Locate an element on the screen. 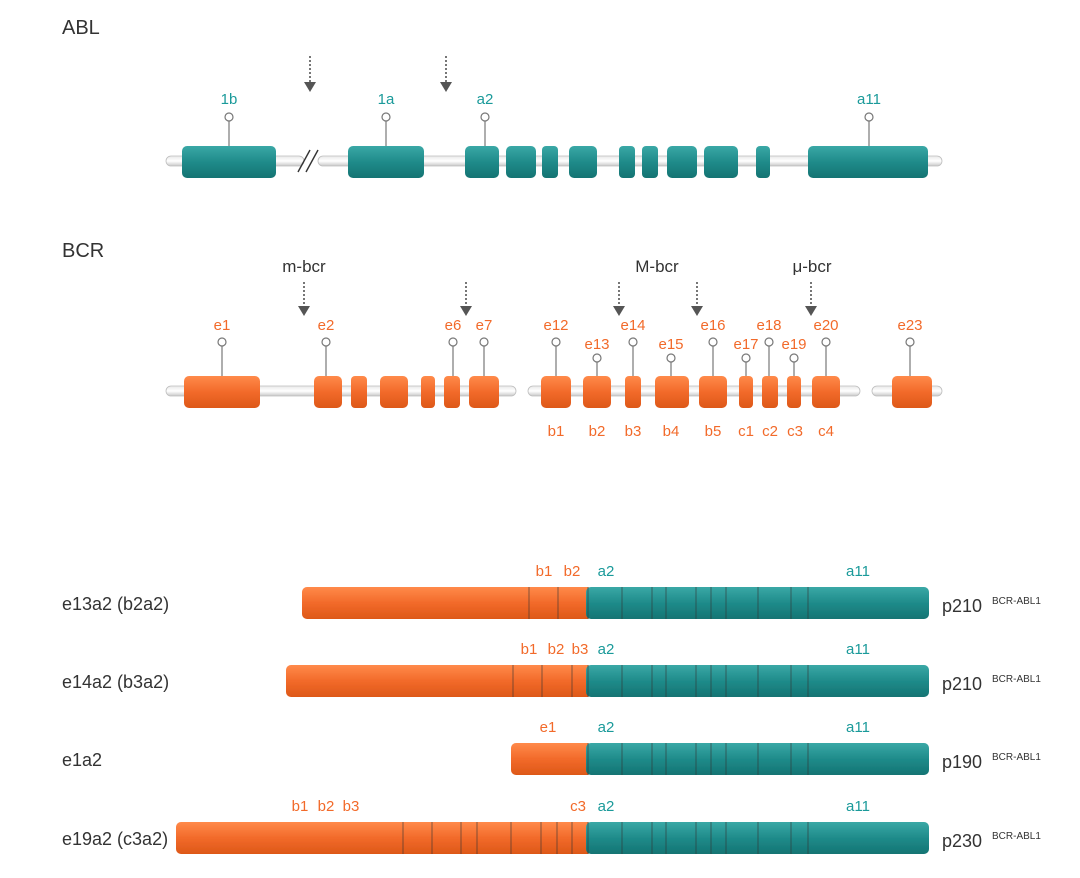  bcr-exon-e7 is located at coordinates (484, 392).